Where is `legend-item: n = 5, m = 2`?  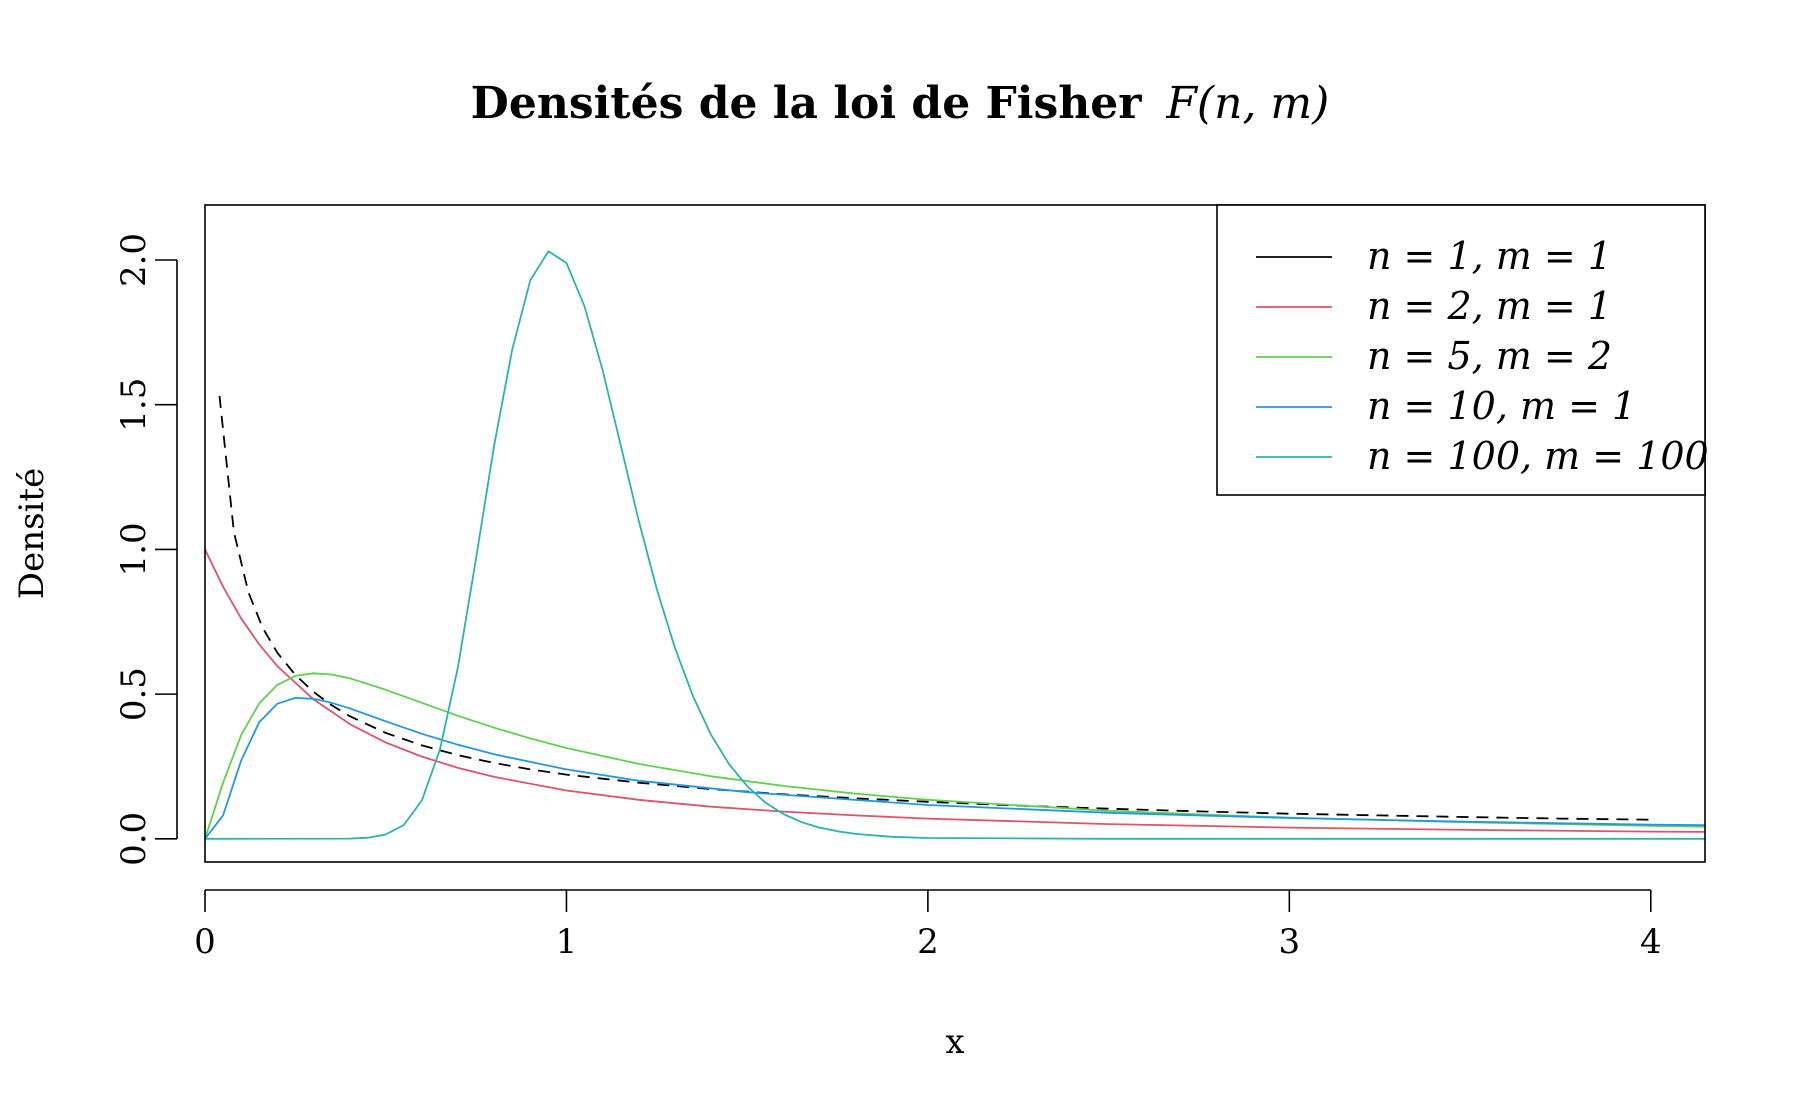 legend-item: n = 5, m = 2 is located at coordinates (1434, 356).